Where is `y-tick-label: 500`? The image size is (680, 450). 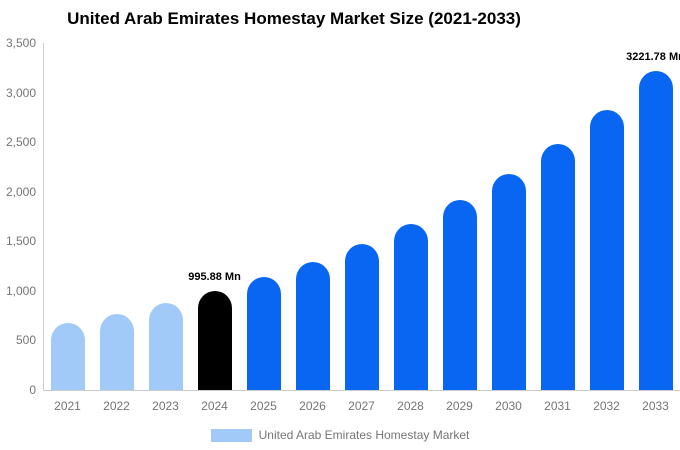 y-tick-label: 500 is located at coordinates (25, 340).